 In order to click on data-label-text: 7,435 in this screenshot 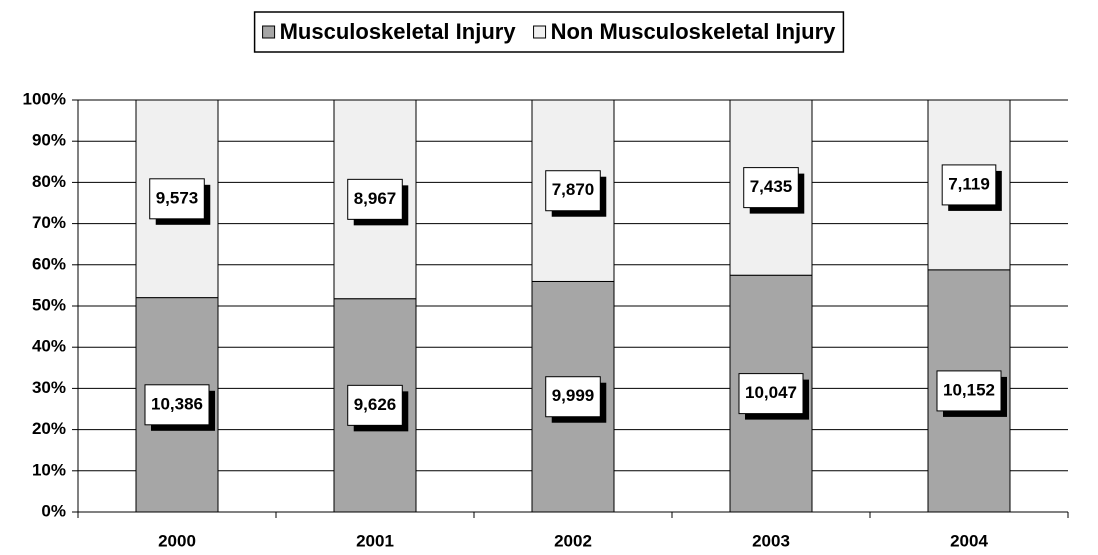, I will do `click(771, 186)`.